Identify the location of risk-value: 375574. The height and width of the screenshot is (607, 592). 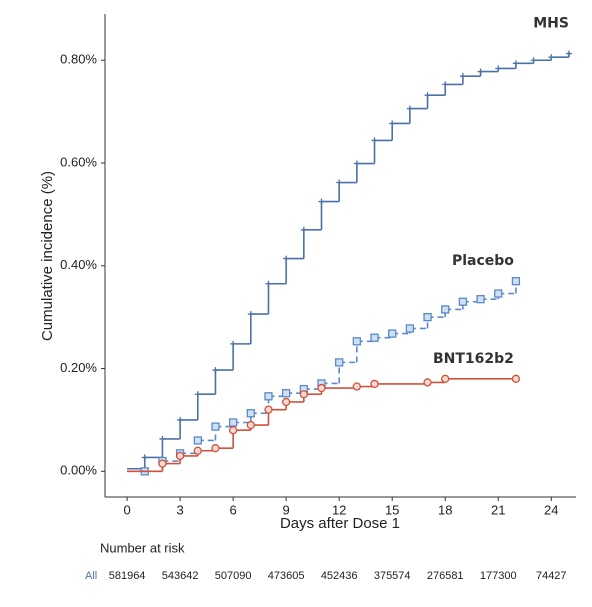
(392, 576).